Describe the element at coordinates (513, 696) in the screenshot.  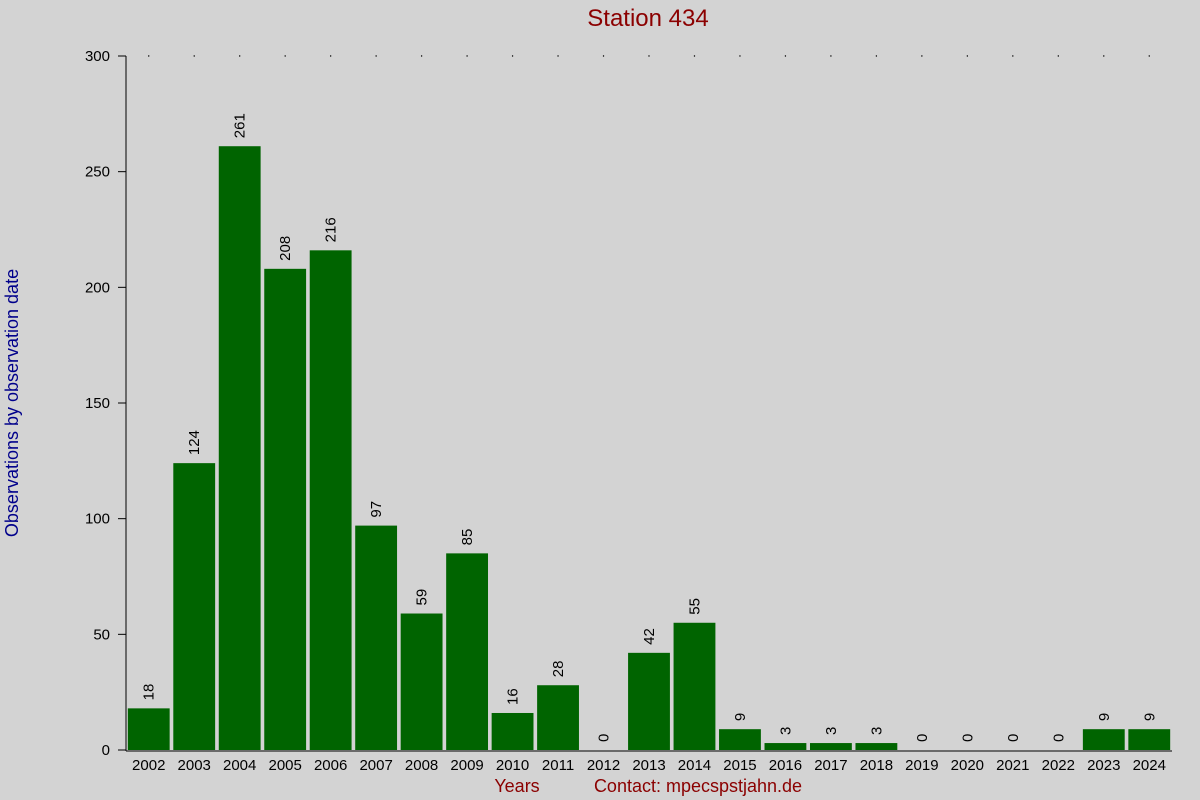
I see `value-label: 16` at that location.